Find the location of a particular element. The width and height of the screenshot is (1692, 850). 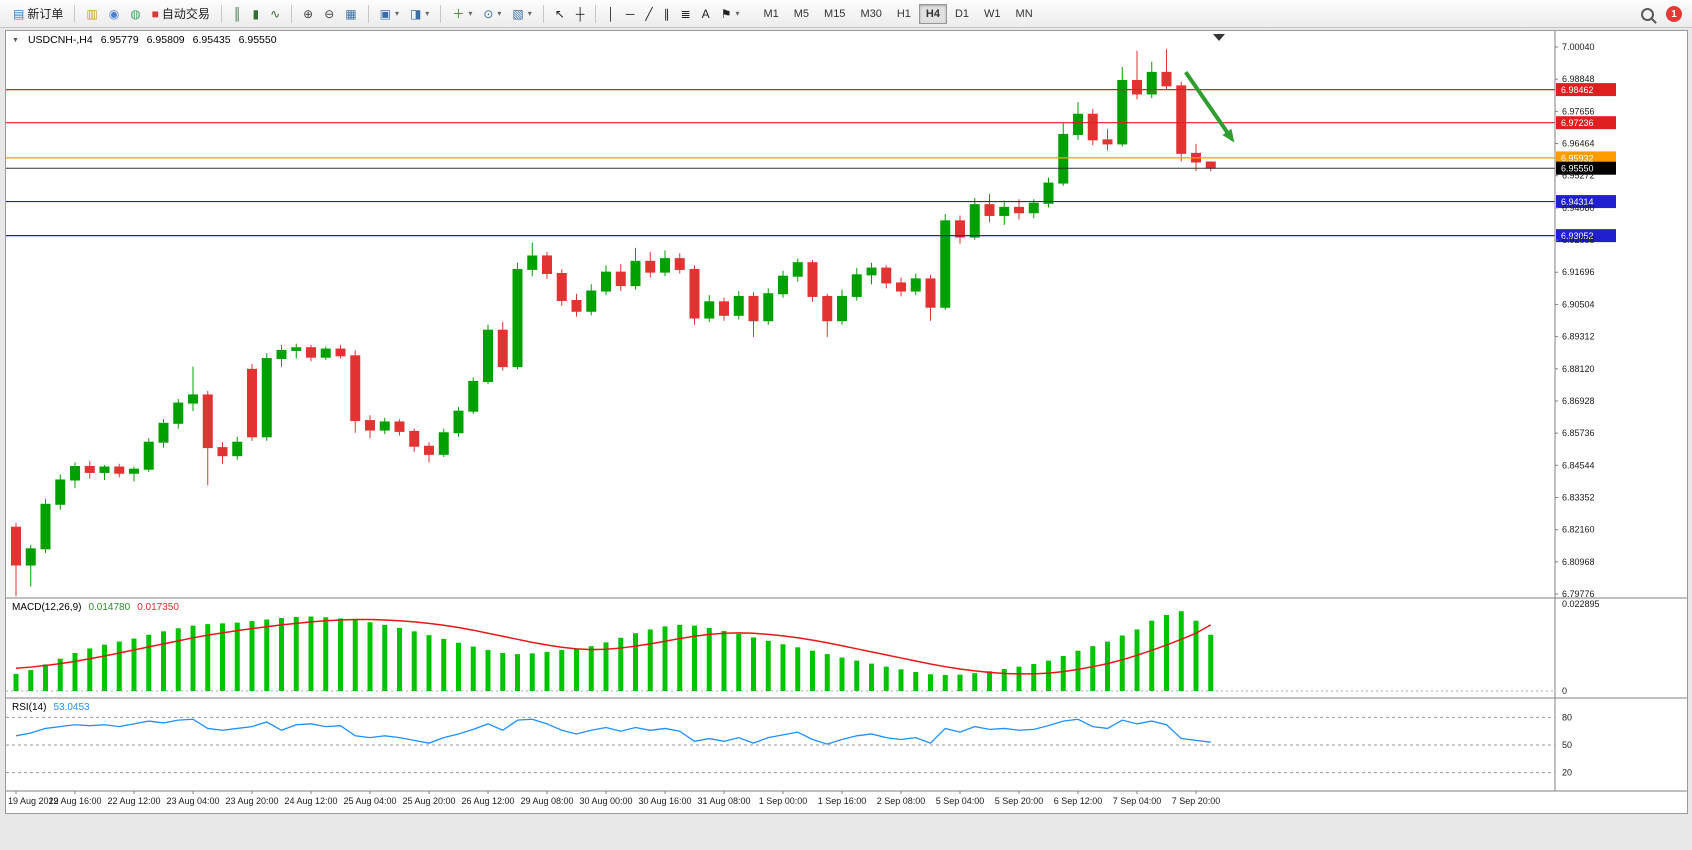

horizontal-line-button: ─ is located at coordinates (630, 14).